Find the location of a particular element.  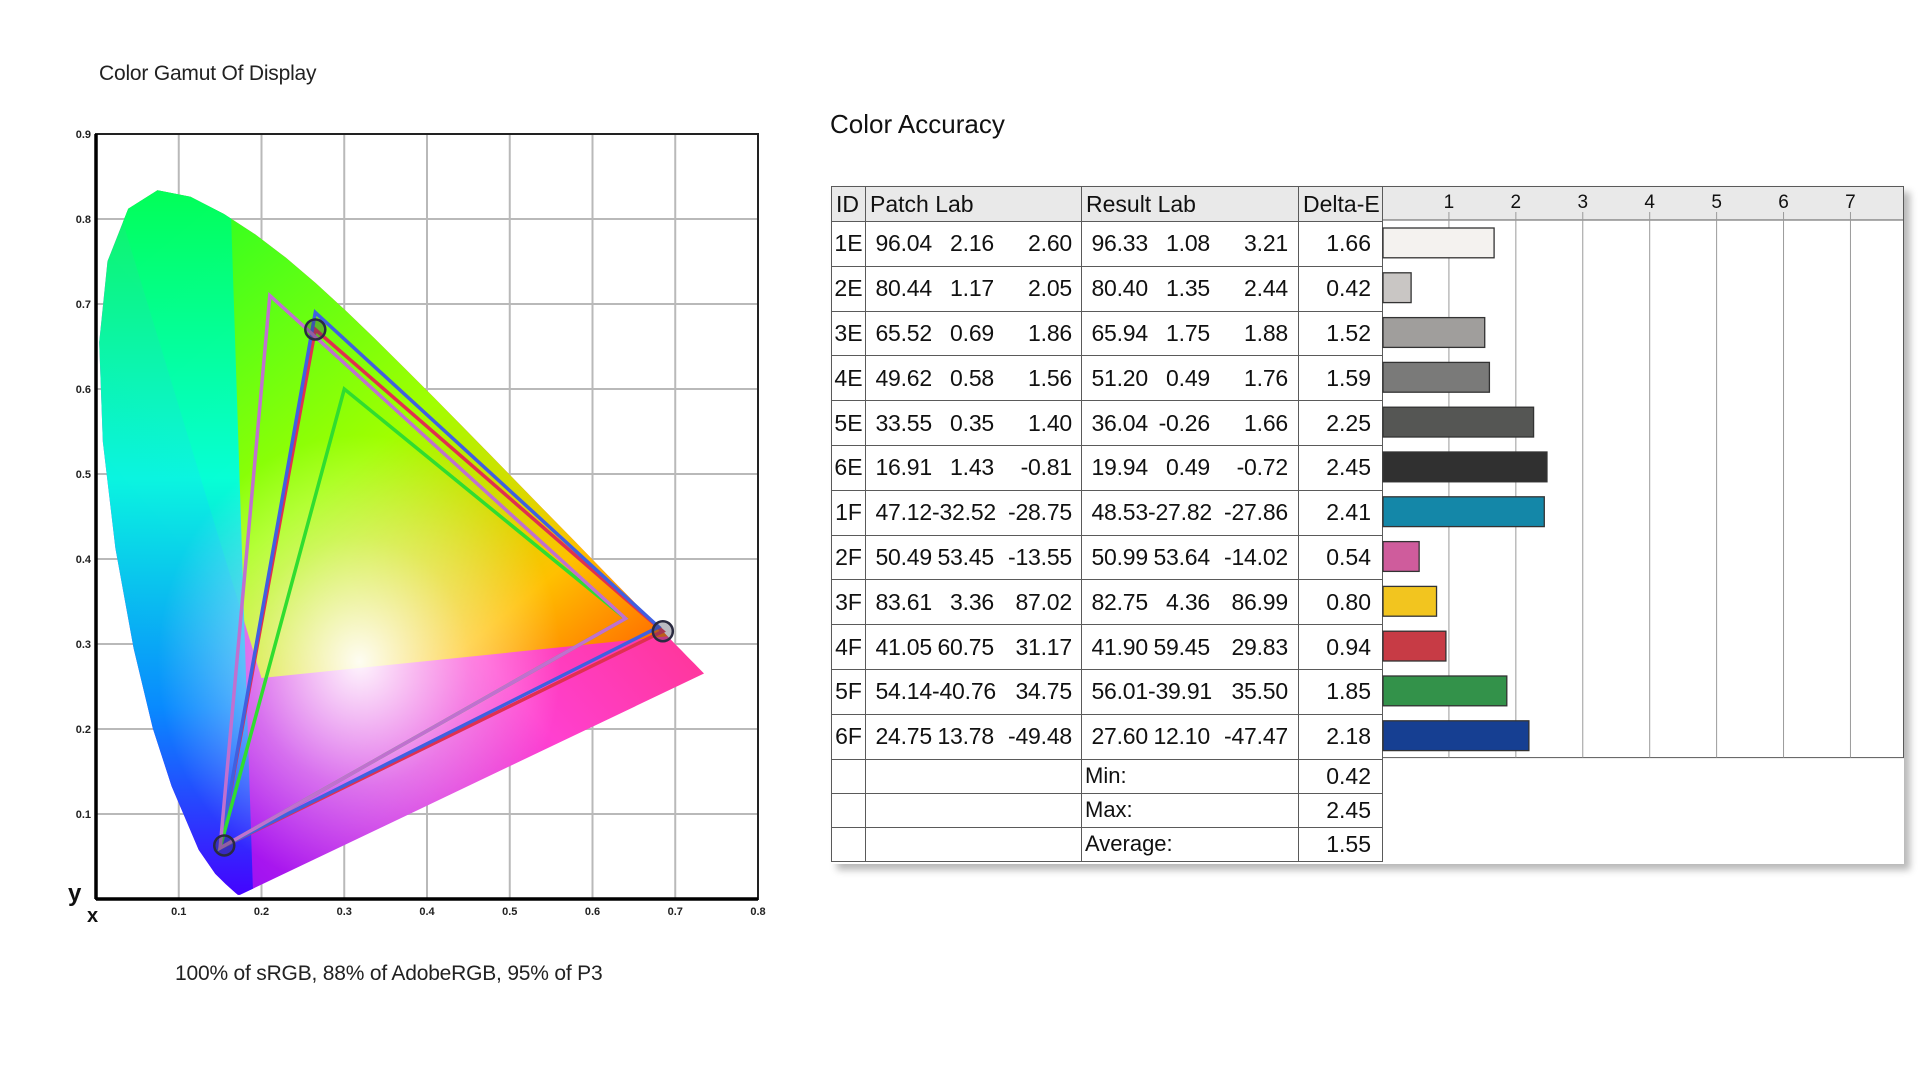

lab-value: 19.94 is located at coordinates (1119, 467).